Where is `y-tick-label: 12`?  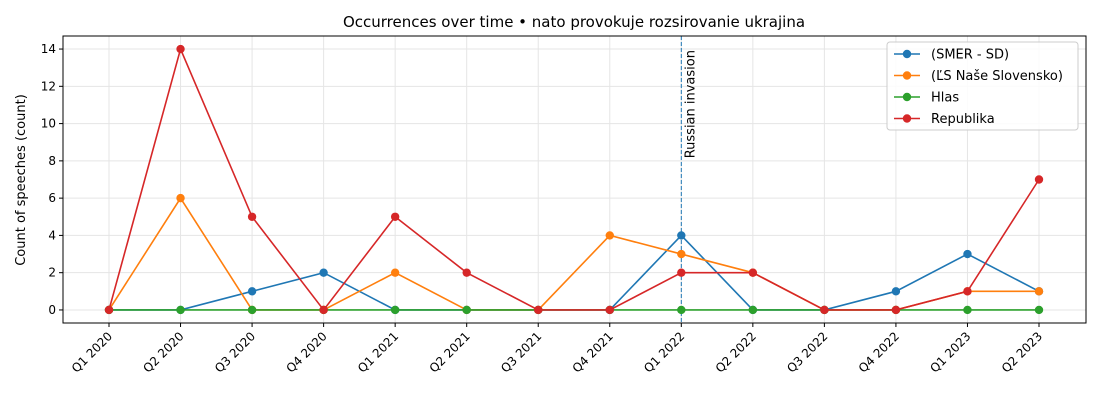
y-tick-label: 12 is located at coordinates (48, 86).